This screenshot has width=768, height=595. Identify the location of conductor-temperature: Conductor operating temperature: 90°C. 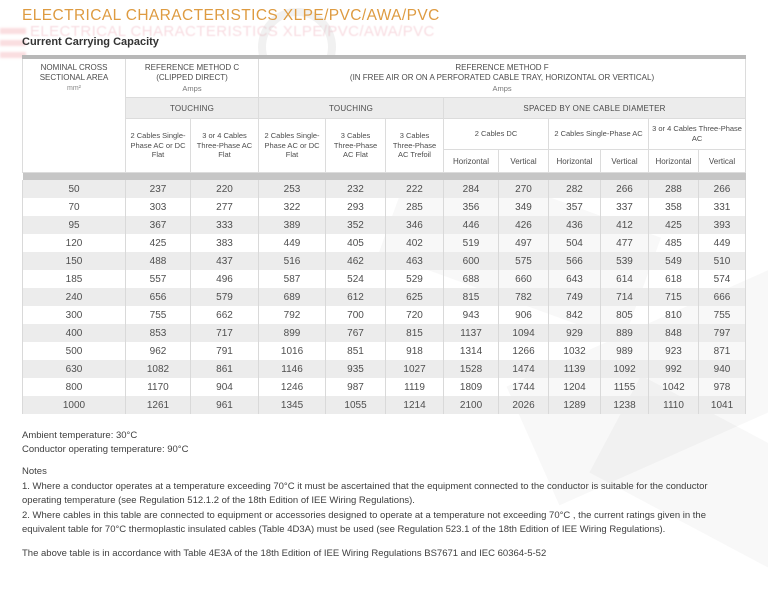
(105, 450).